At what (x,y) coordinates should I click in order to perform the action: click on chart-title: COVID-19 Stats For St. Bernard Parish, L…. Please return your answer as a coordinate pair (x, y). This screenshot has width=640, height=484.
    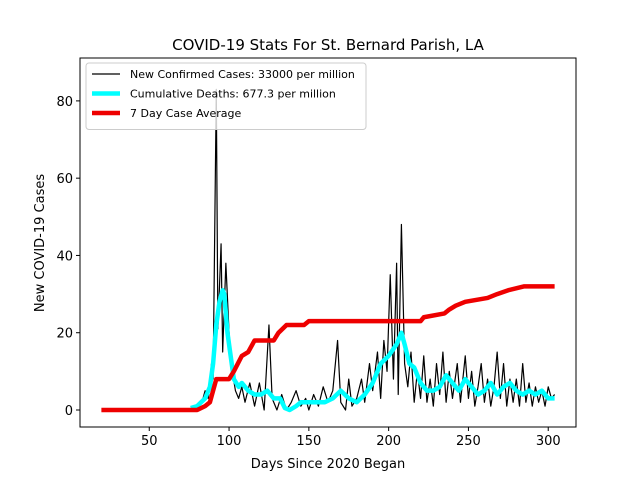
    Looking at the image, I should click on (328, 45).